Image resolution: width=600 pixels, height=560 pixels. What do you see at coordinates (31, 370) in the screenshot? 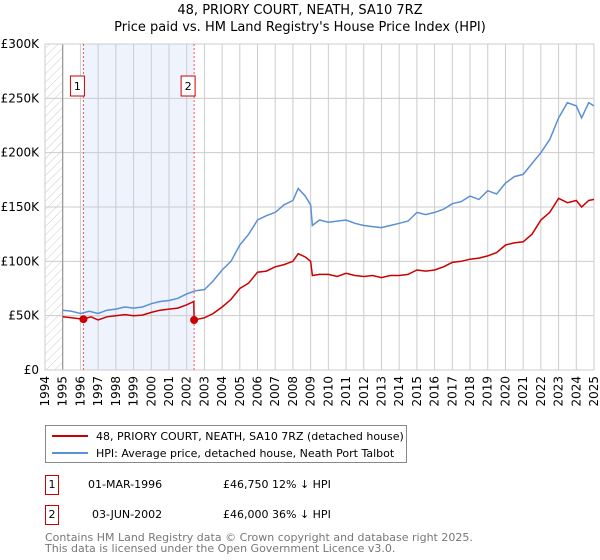
I see `y-tick-label: £0` at bounding box center [31, 370].